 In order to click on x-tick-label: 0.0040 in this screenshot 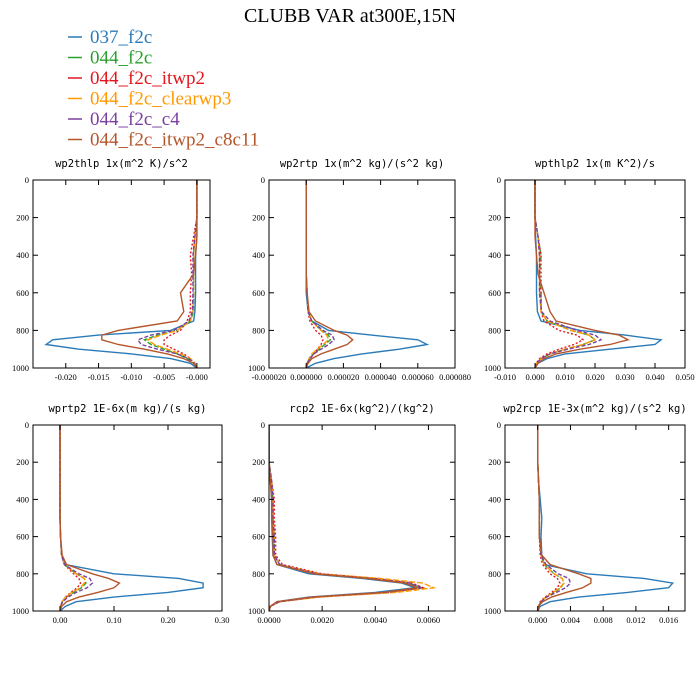, I will do `click(375, 620)`.